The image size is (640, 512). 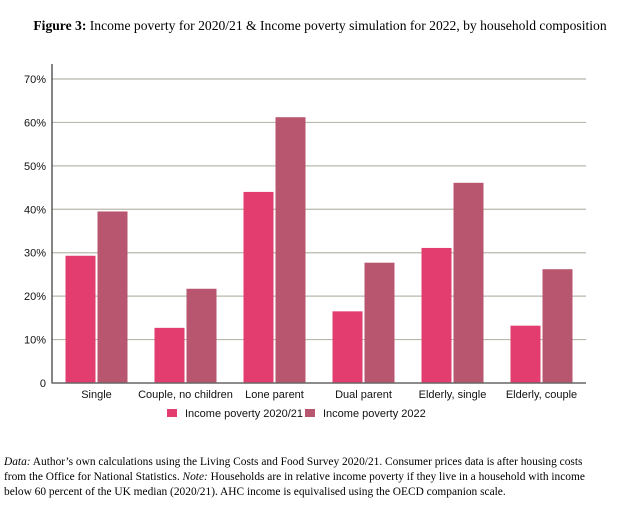 What do you see at coordinates (35, 232) in the screenshot?
I see `y-tick-labels: 0 10% 20% 30% 40% 50% 60% 70%` at bounding box center [35, 232].